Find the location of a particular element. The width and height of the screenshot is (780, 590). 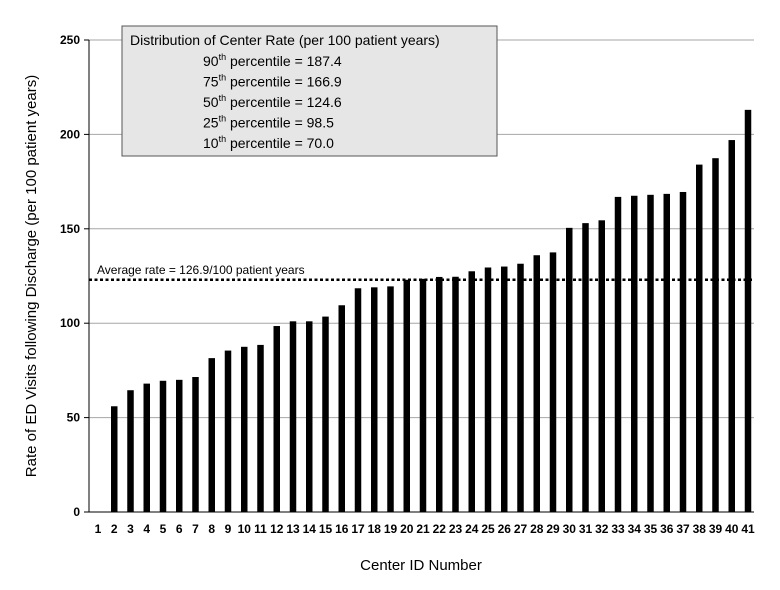

x-tick-label: 38 is located at coordinates (700, 529).